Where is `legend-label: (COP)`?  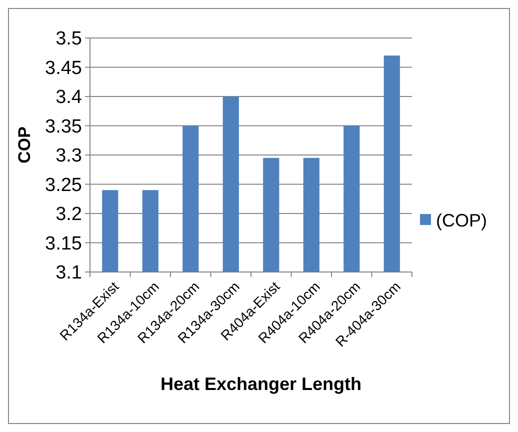 legend-label: (COP) is located at coordinates (461, 220).